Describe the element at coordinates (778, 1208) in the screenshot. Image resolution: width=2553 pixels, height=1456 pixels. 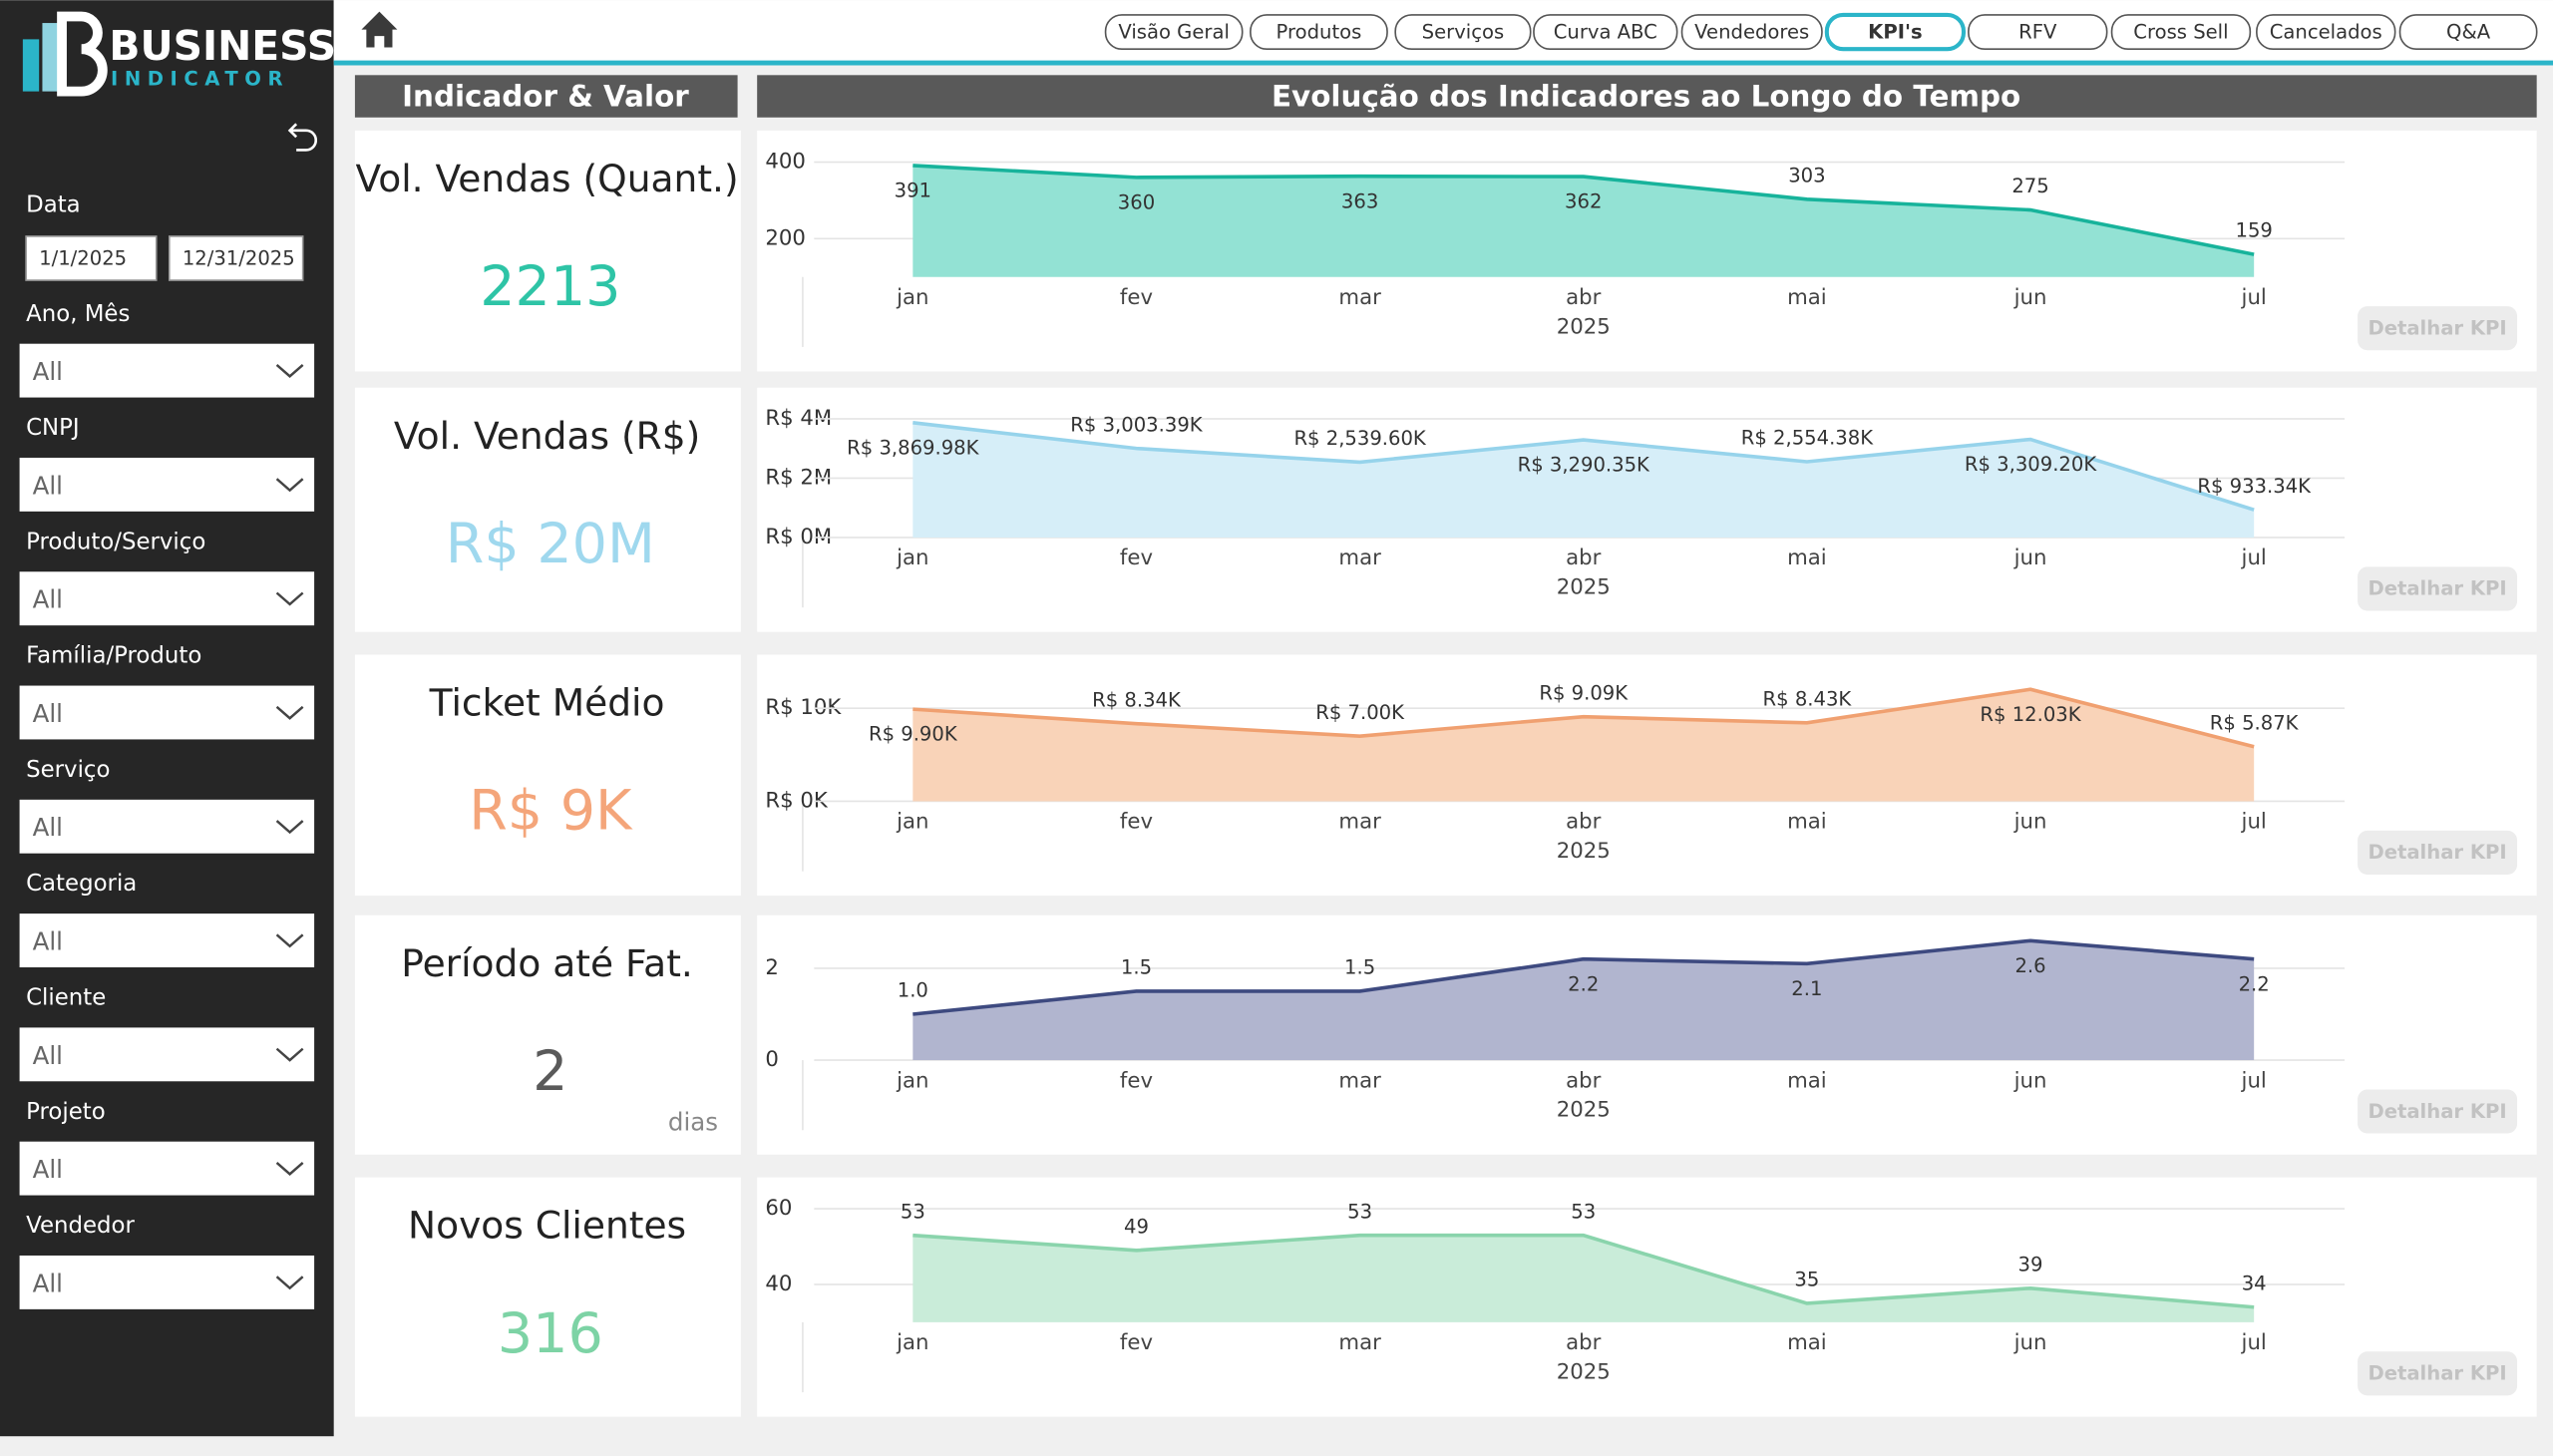
I see `y-tick-label: 60` at that location.